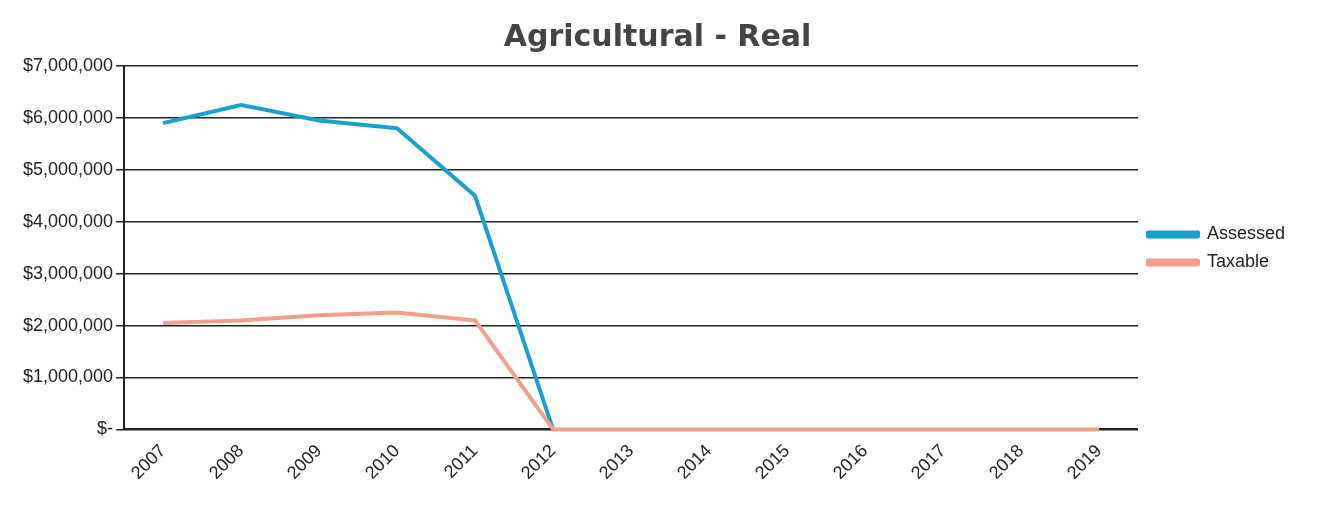 This screenshot has height=507, width=1335. I want to click on chart-title: Agricultural - Real, so click(657, 35).